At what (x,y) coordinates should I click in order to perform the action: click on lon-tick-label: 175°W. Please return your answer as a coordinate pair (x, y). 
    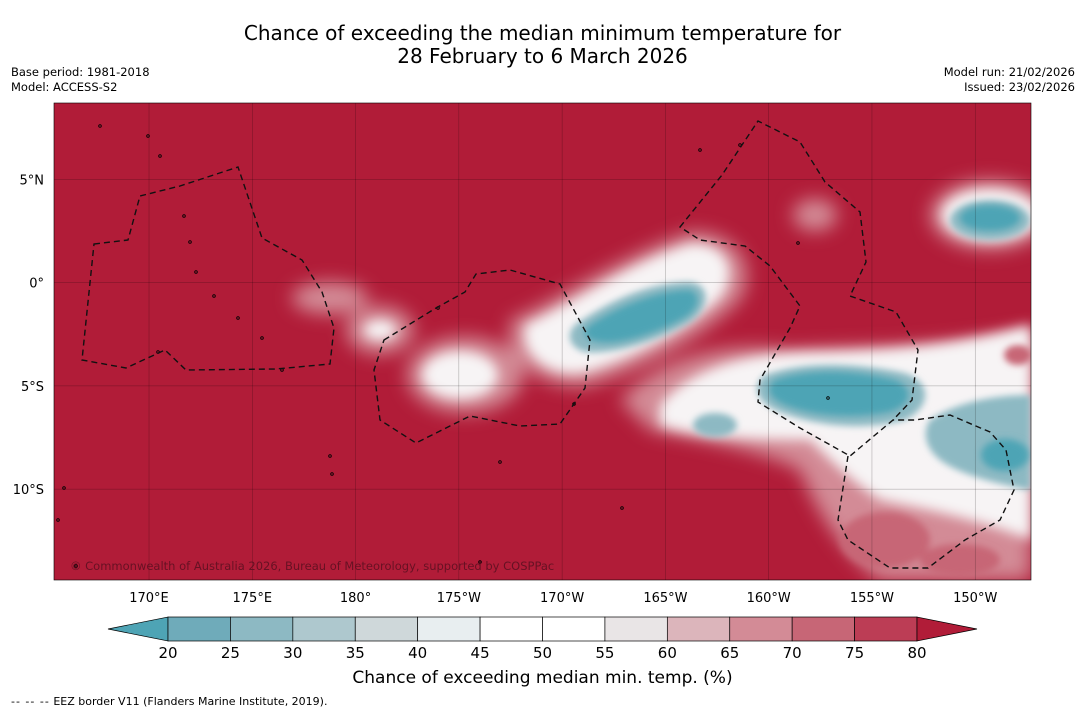
    Looking at the image, I should click on (459, 598).